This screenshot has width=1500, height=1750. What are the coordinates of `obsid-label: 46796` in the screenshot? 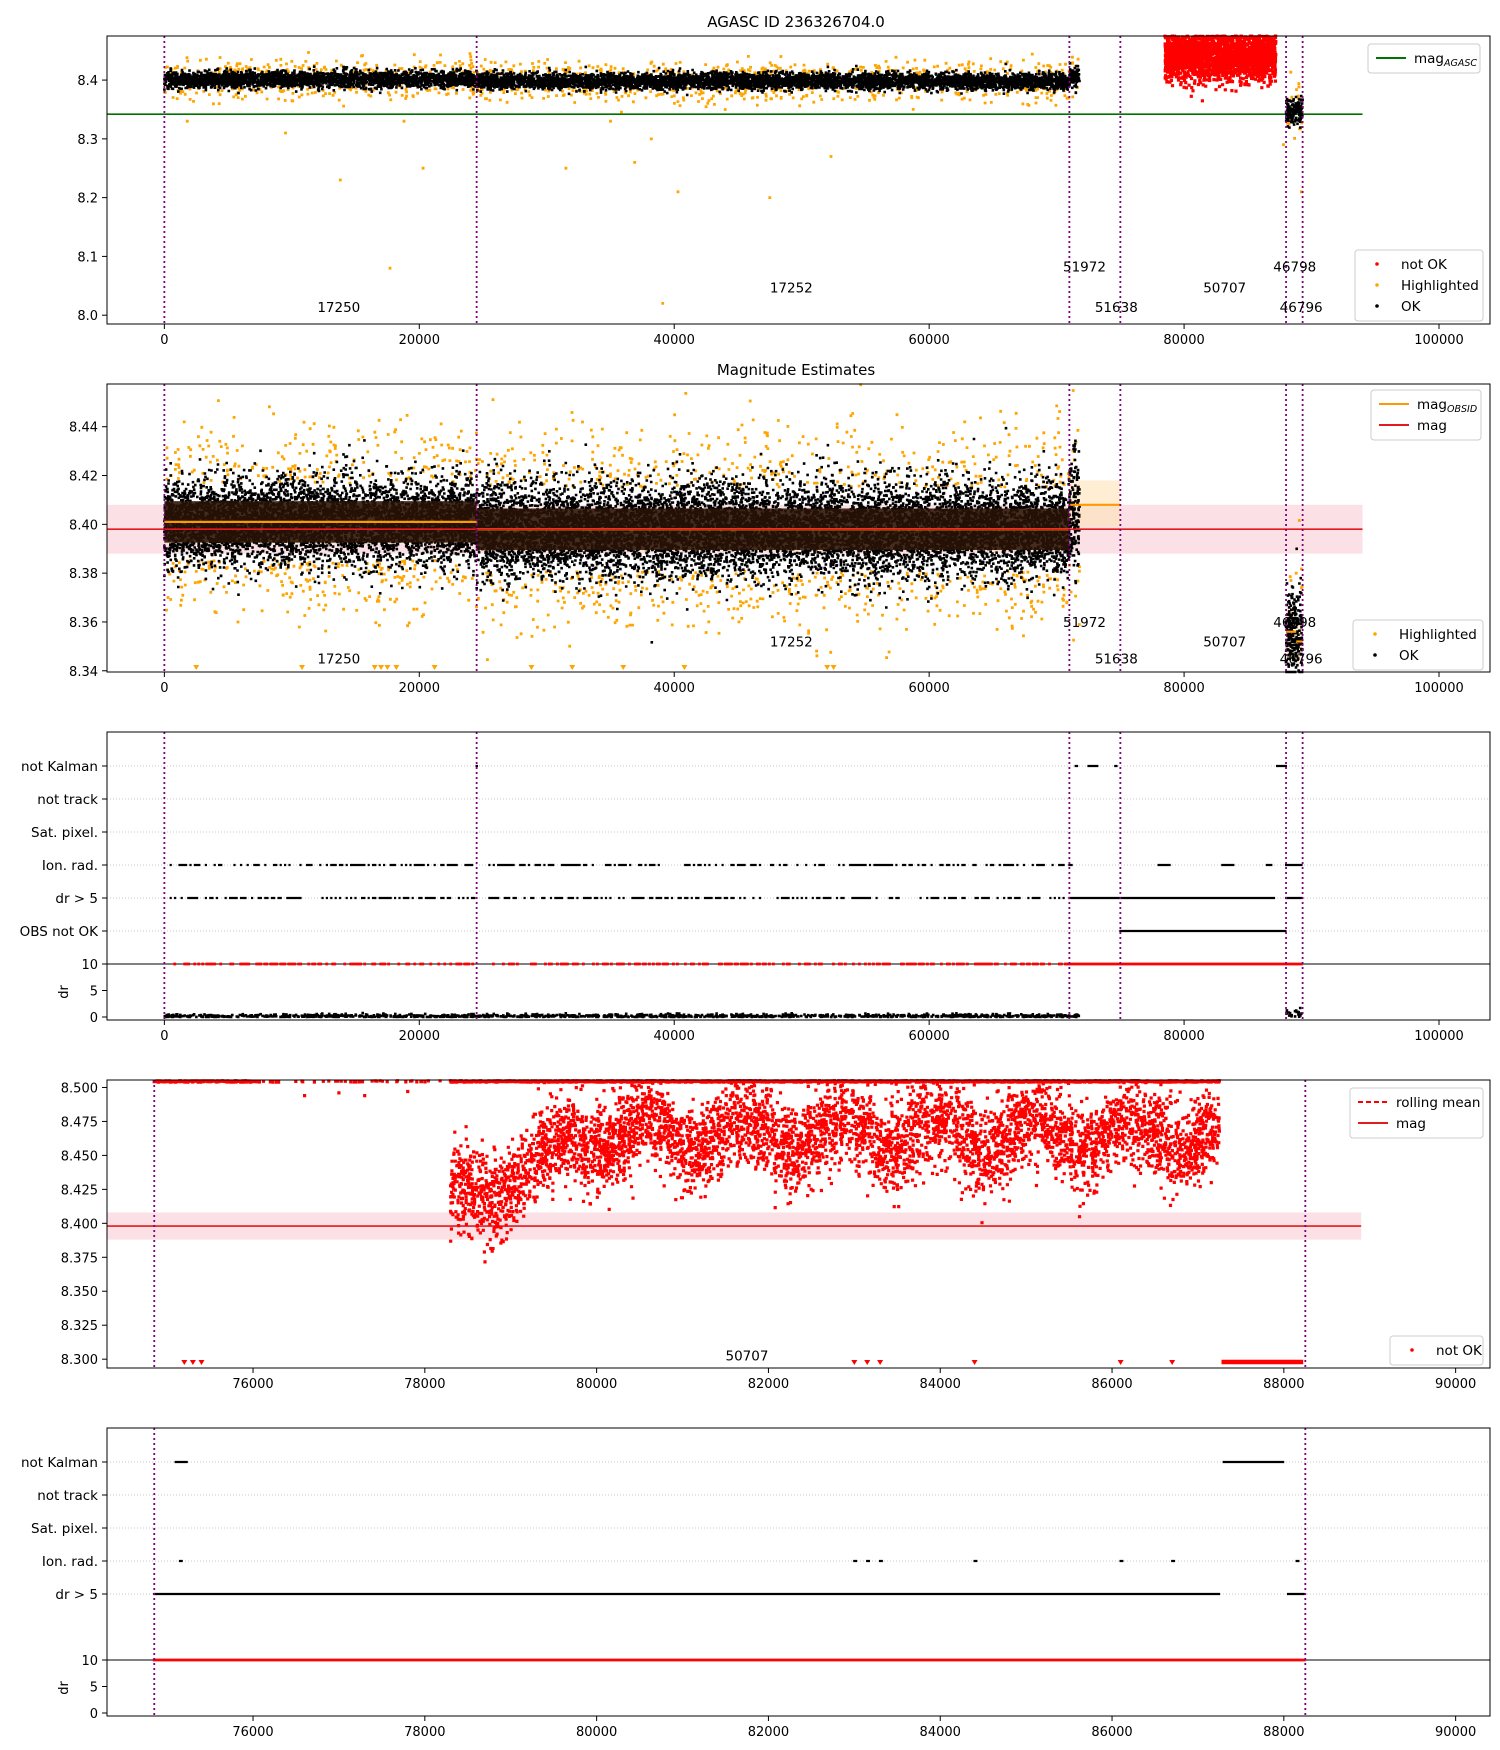 It's located at (1301, 659).